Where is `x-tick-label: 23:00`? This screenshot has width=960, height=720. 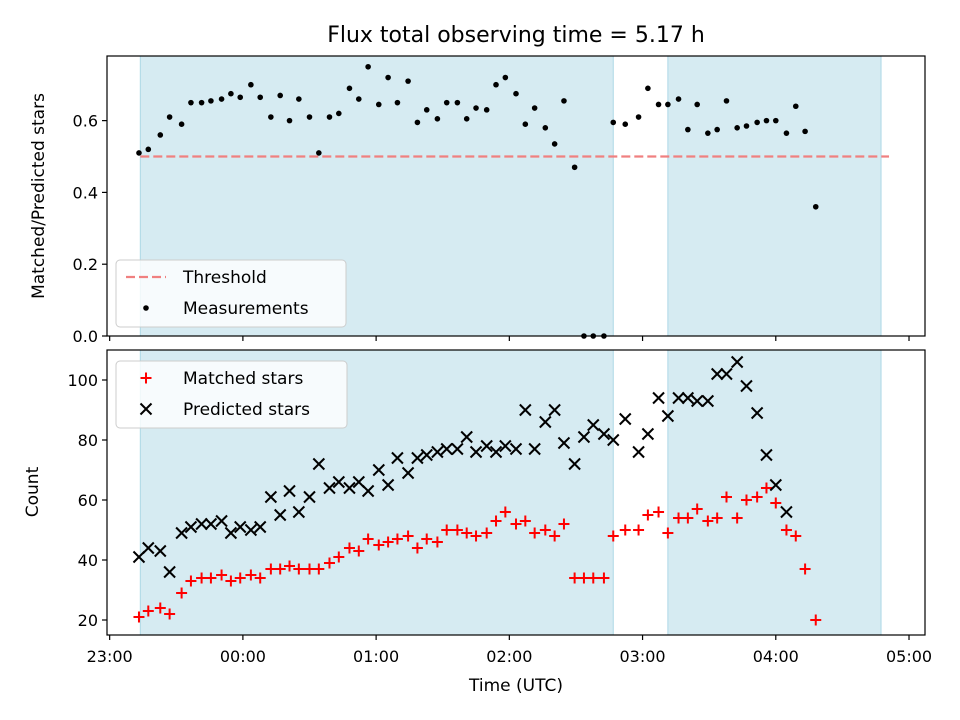 x-tick-label: 23:00 is located at coordinates (110, 656).